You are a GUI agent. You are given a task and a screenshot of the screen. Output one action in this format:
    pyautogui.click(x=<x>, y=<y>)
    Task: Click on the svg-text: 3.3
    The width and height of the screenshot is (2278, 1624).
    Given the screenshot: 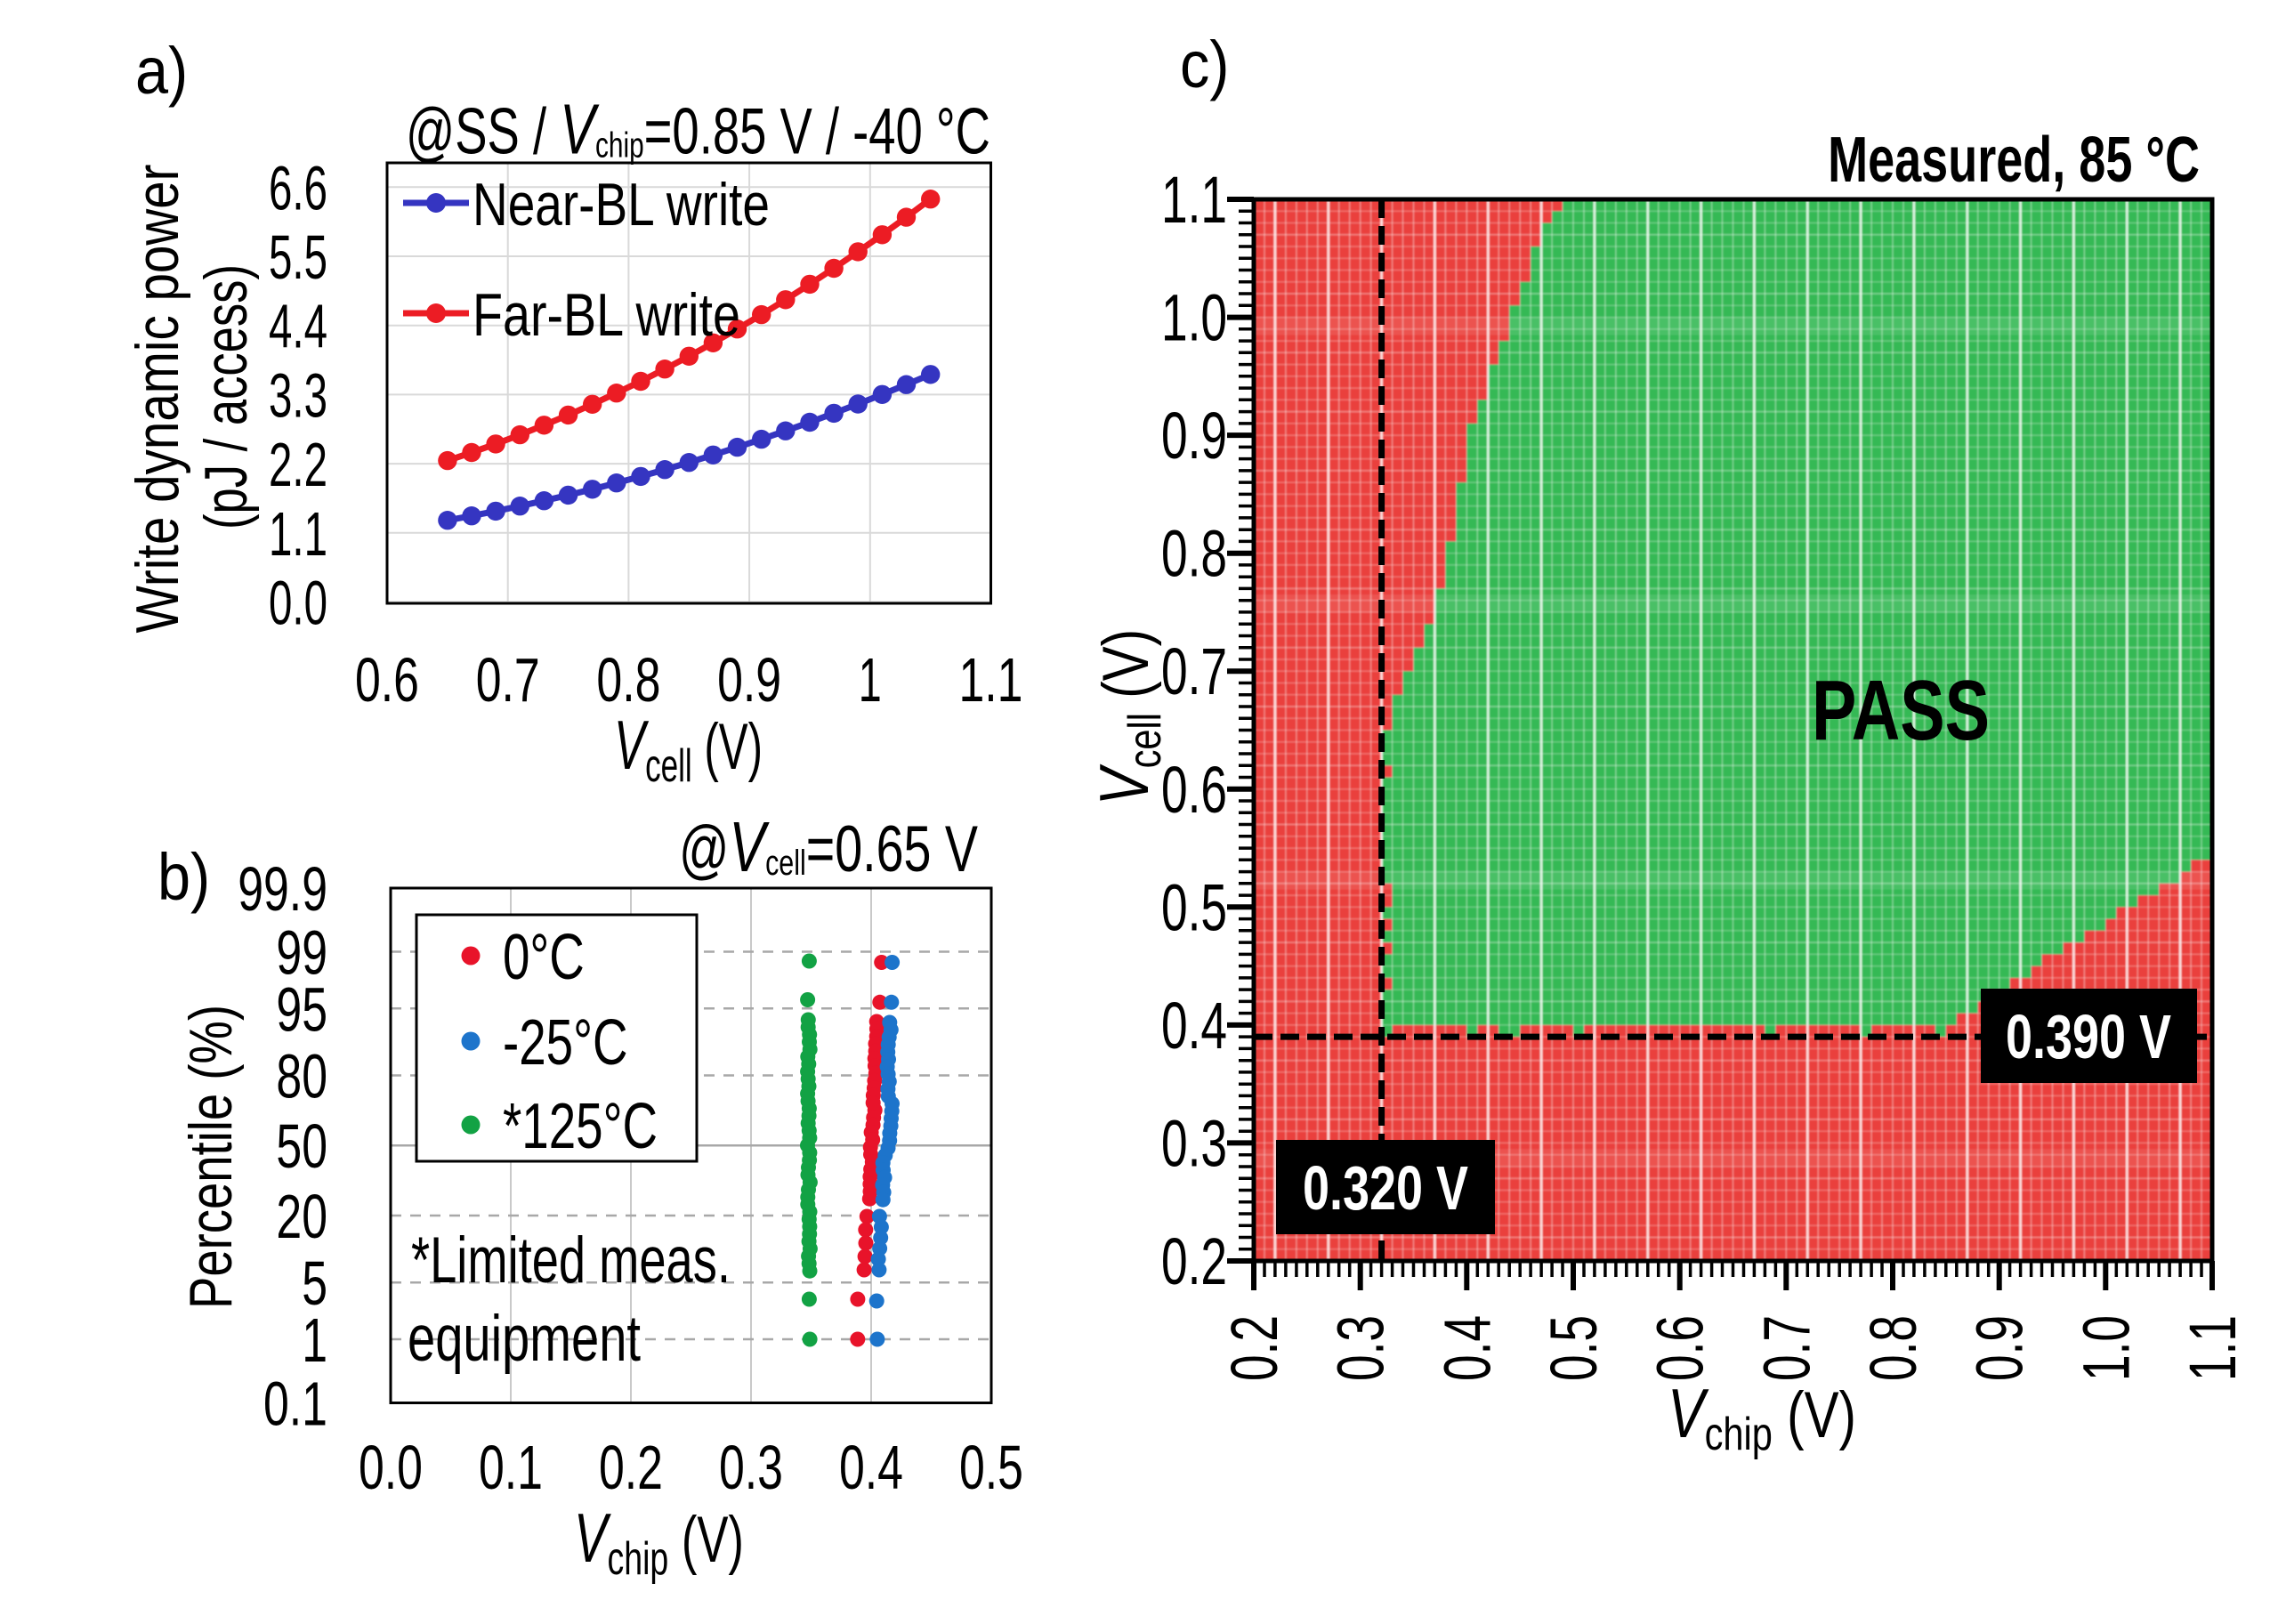 What is the action you would take?
    pyautogui.click(x=298, y=395)
    